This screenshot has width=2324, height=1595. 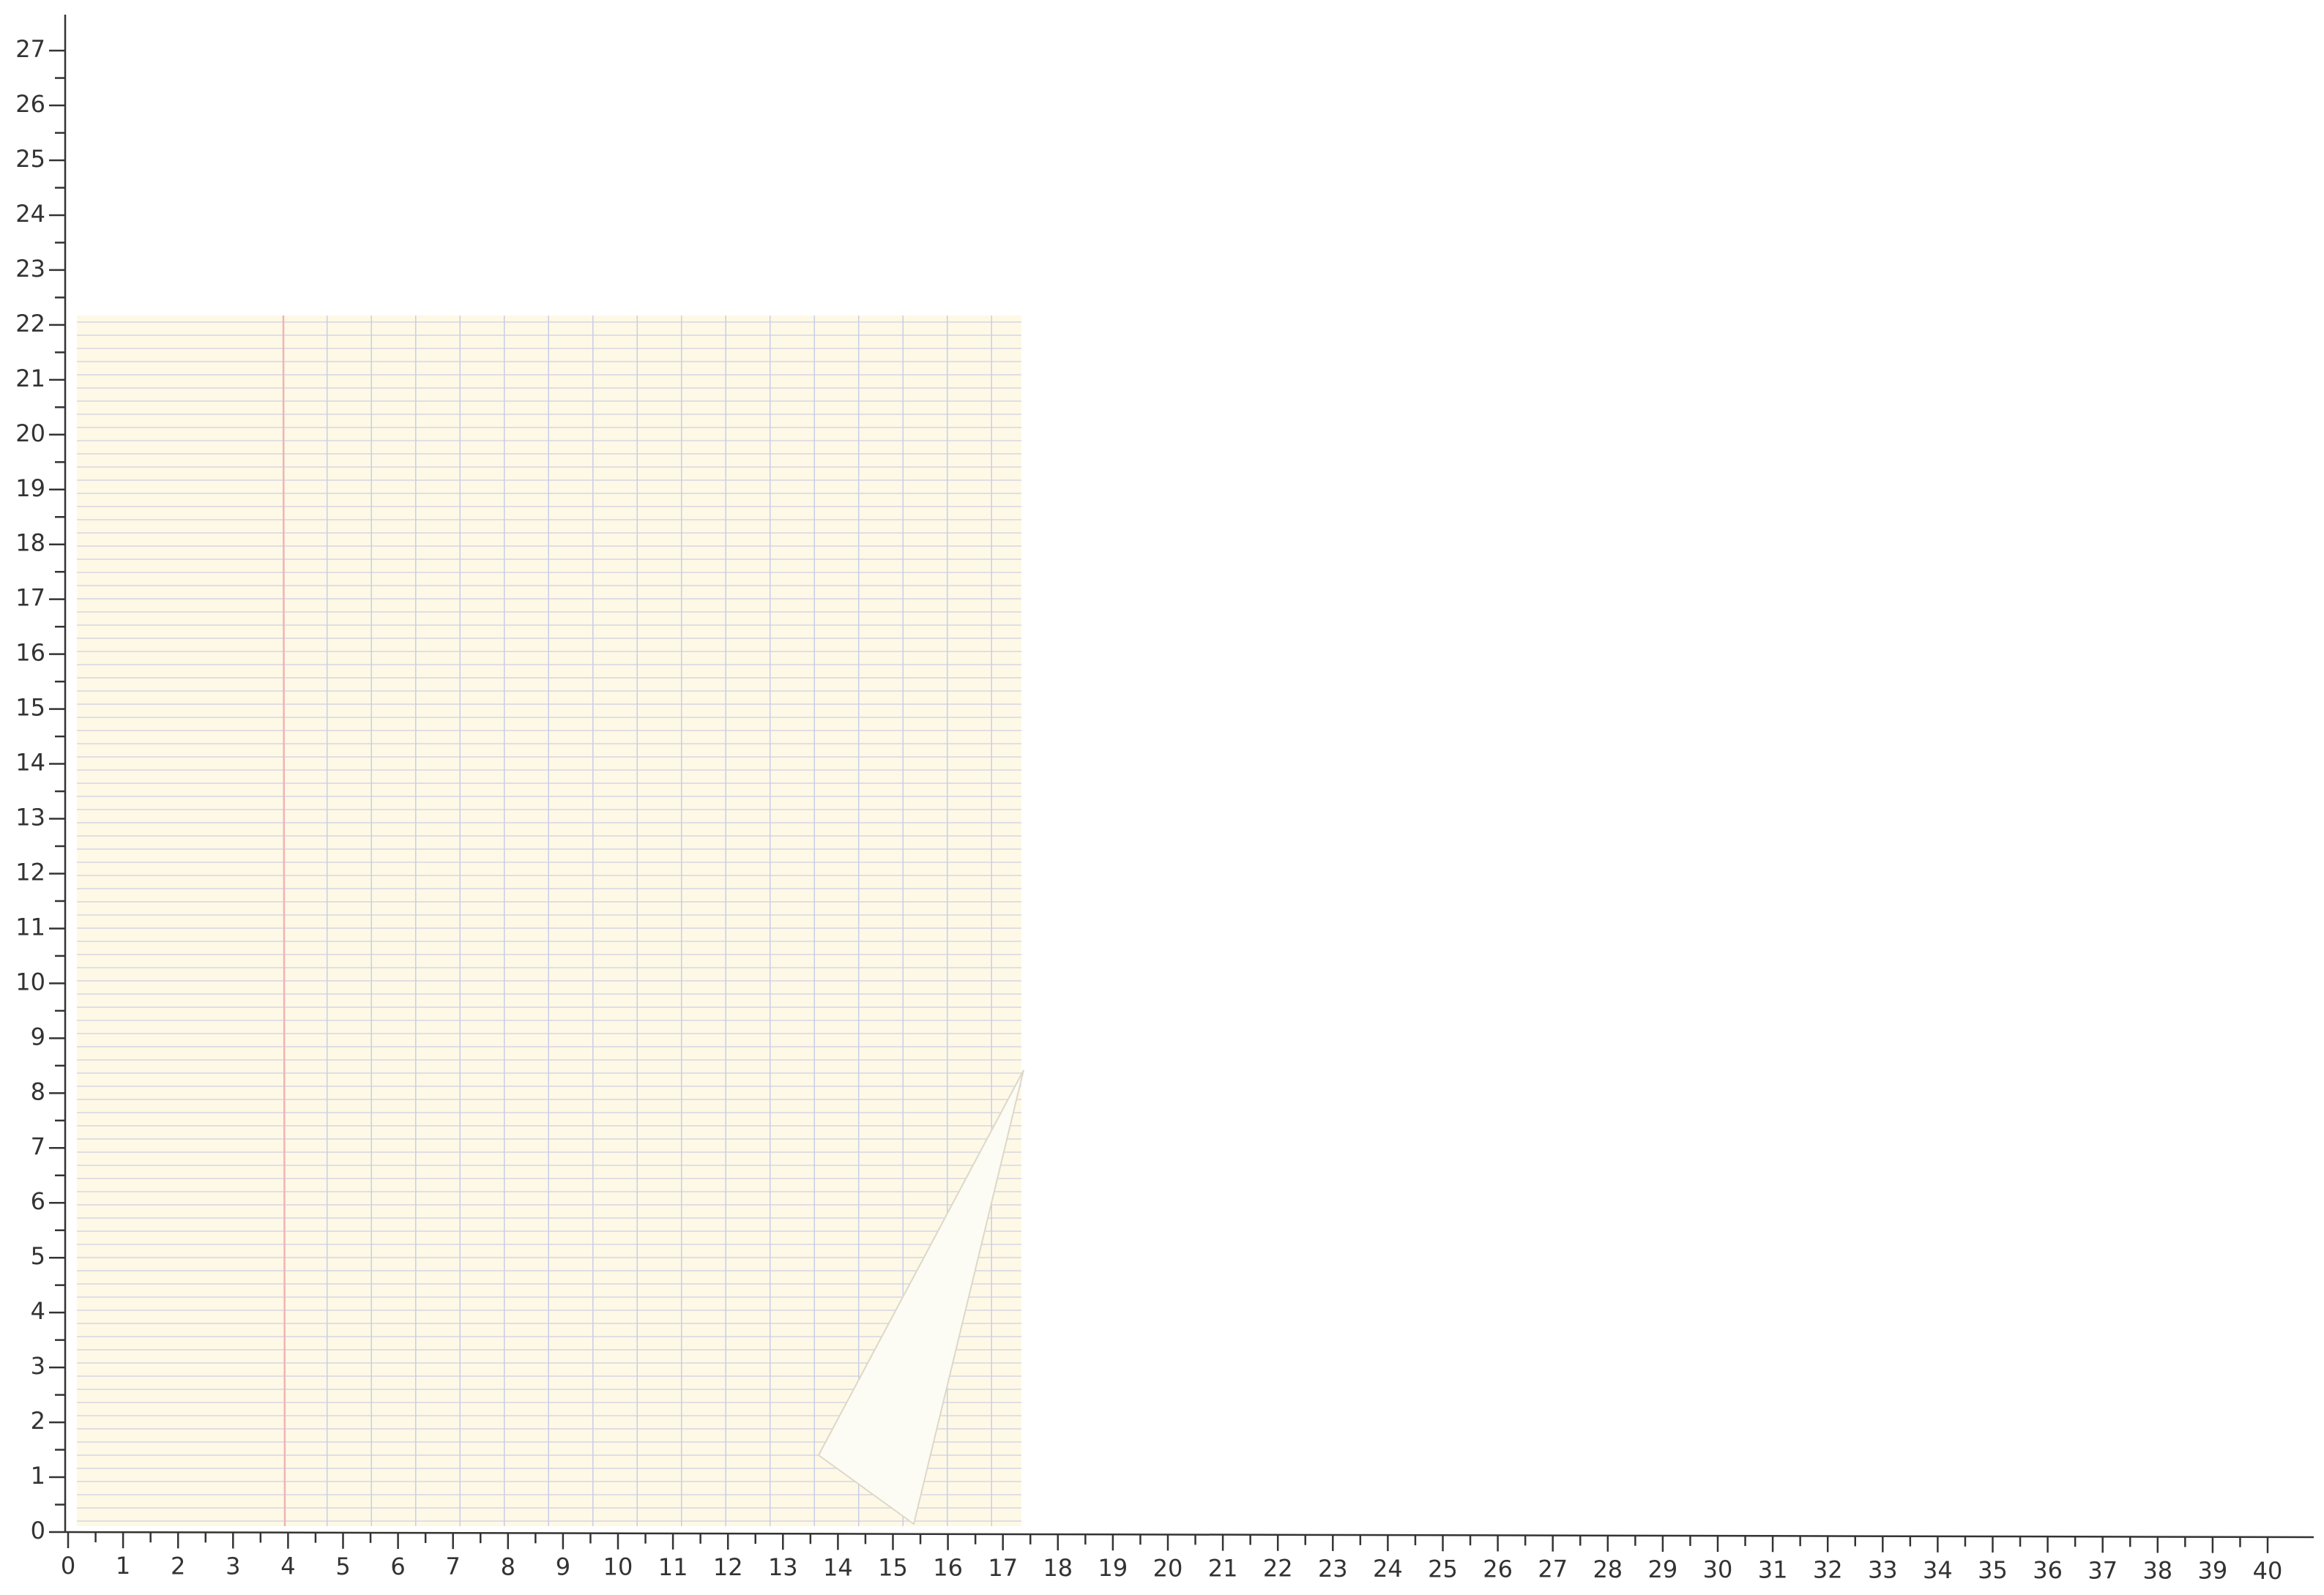 What do you see at coordinates (30, 269) in the screenshot?
I see `y-ruler-label: 23` at bounding box center [30, 269].